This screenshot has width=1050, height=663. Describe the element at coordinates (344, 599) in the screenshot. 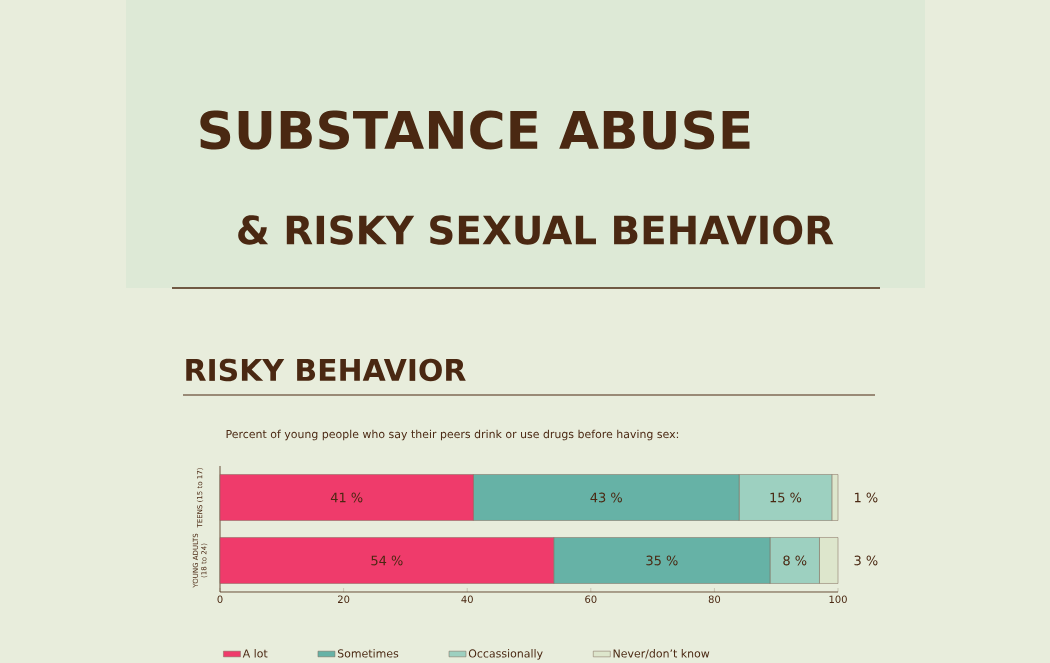

I see `x-tick-label: 20` at that location.